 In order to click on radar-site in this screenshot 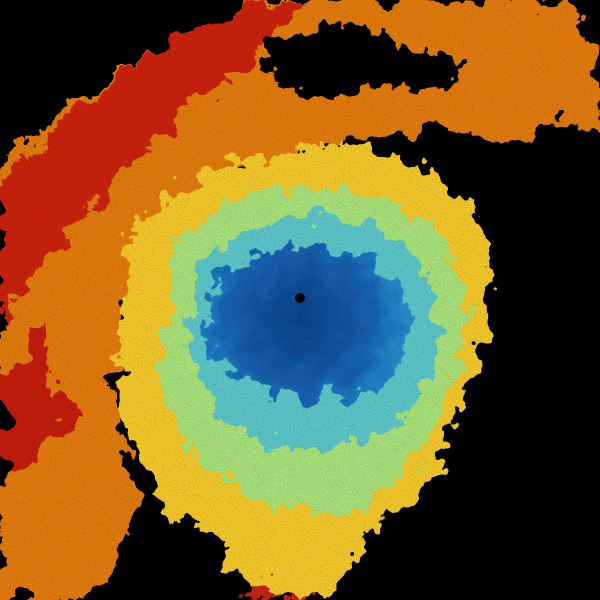, I will do `click(300, 298)`.